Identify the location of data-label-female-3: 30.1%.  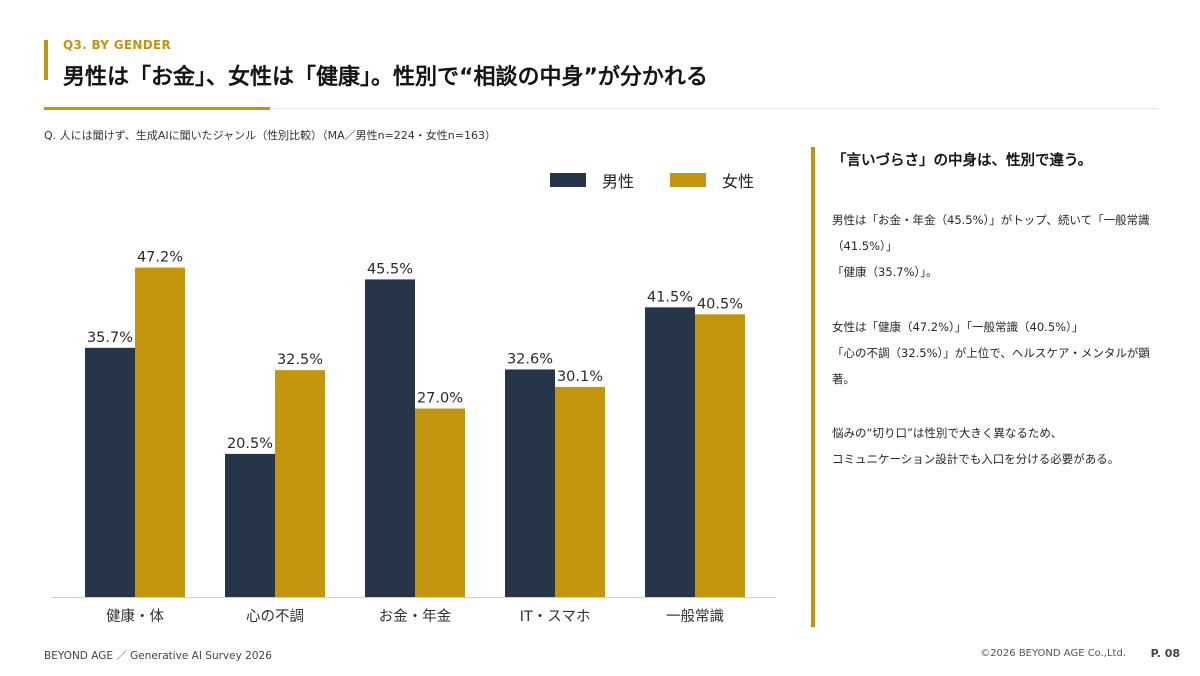
(580, 377).